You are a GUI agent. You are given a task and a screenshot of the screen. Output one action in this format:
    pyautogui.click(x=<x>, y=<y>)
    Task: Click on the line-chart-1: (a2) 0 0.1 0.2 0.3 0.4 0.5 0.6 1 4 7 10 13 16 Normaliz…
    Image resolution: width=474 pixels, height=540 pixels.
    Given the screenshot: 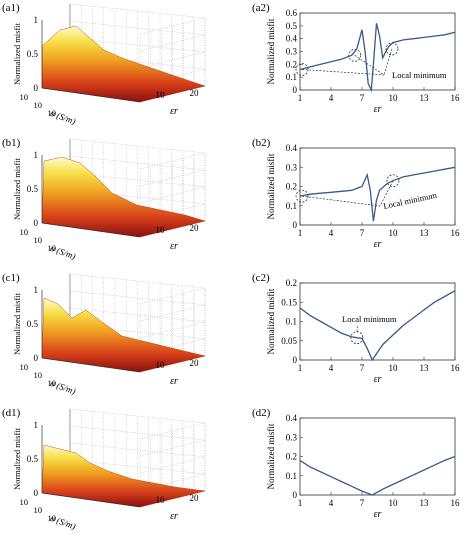 What is the action you would take?
    pyautogui.click(x=356, y=58)
    